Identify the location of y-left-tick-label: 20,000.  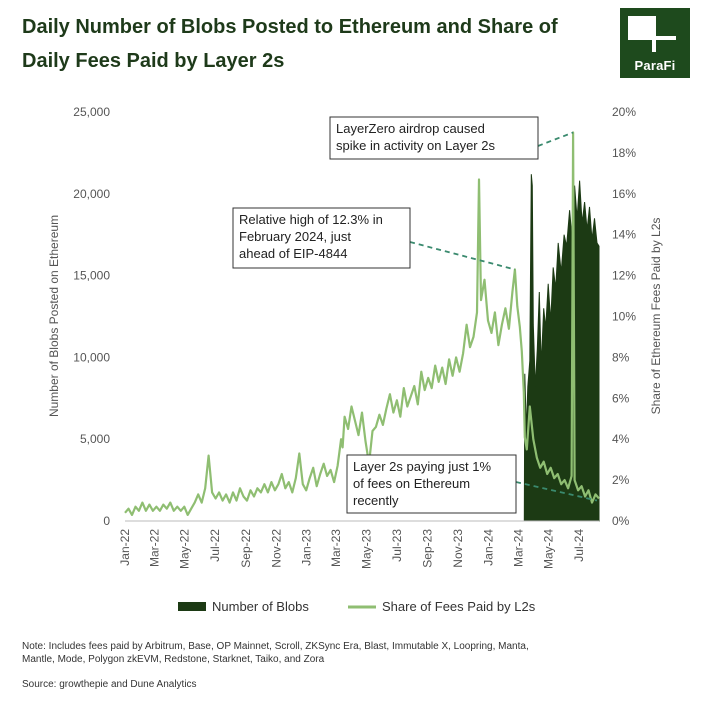
(91, 194).